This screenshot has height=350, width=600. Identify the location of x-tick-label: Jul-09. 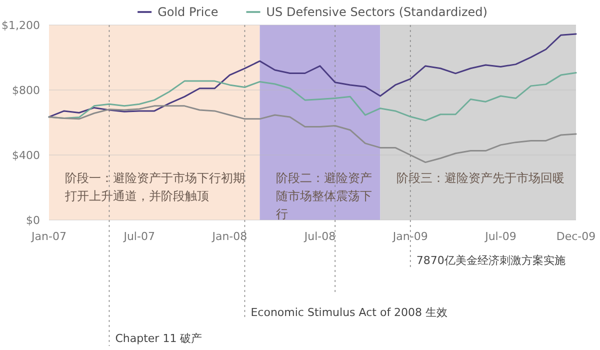
(500, 236).